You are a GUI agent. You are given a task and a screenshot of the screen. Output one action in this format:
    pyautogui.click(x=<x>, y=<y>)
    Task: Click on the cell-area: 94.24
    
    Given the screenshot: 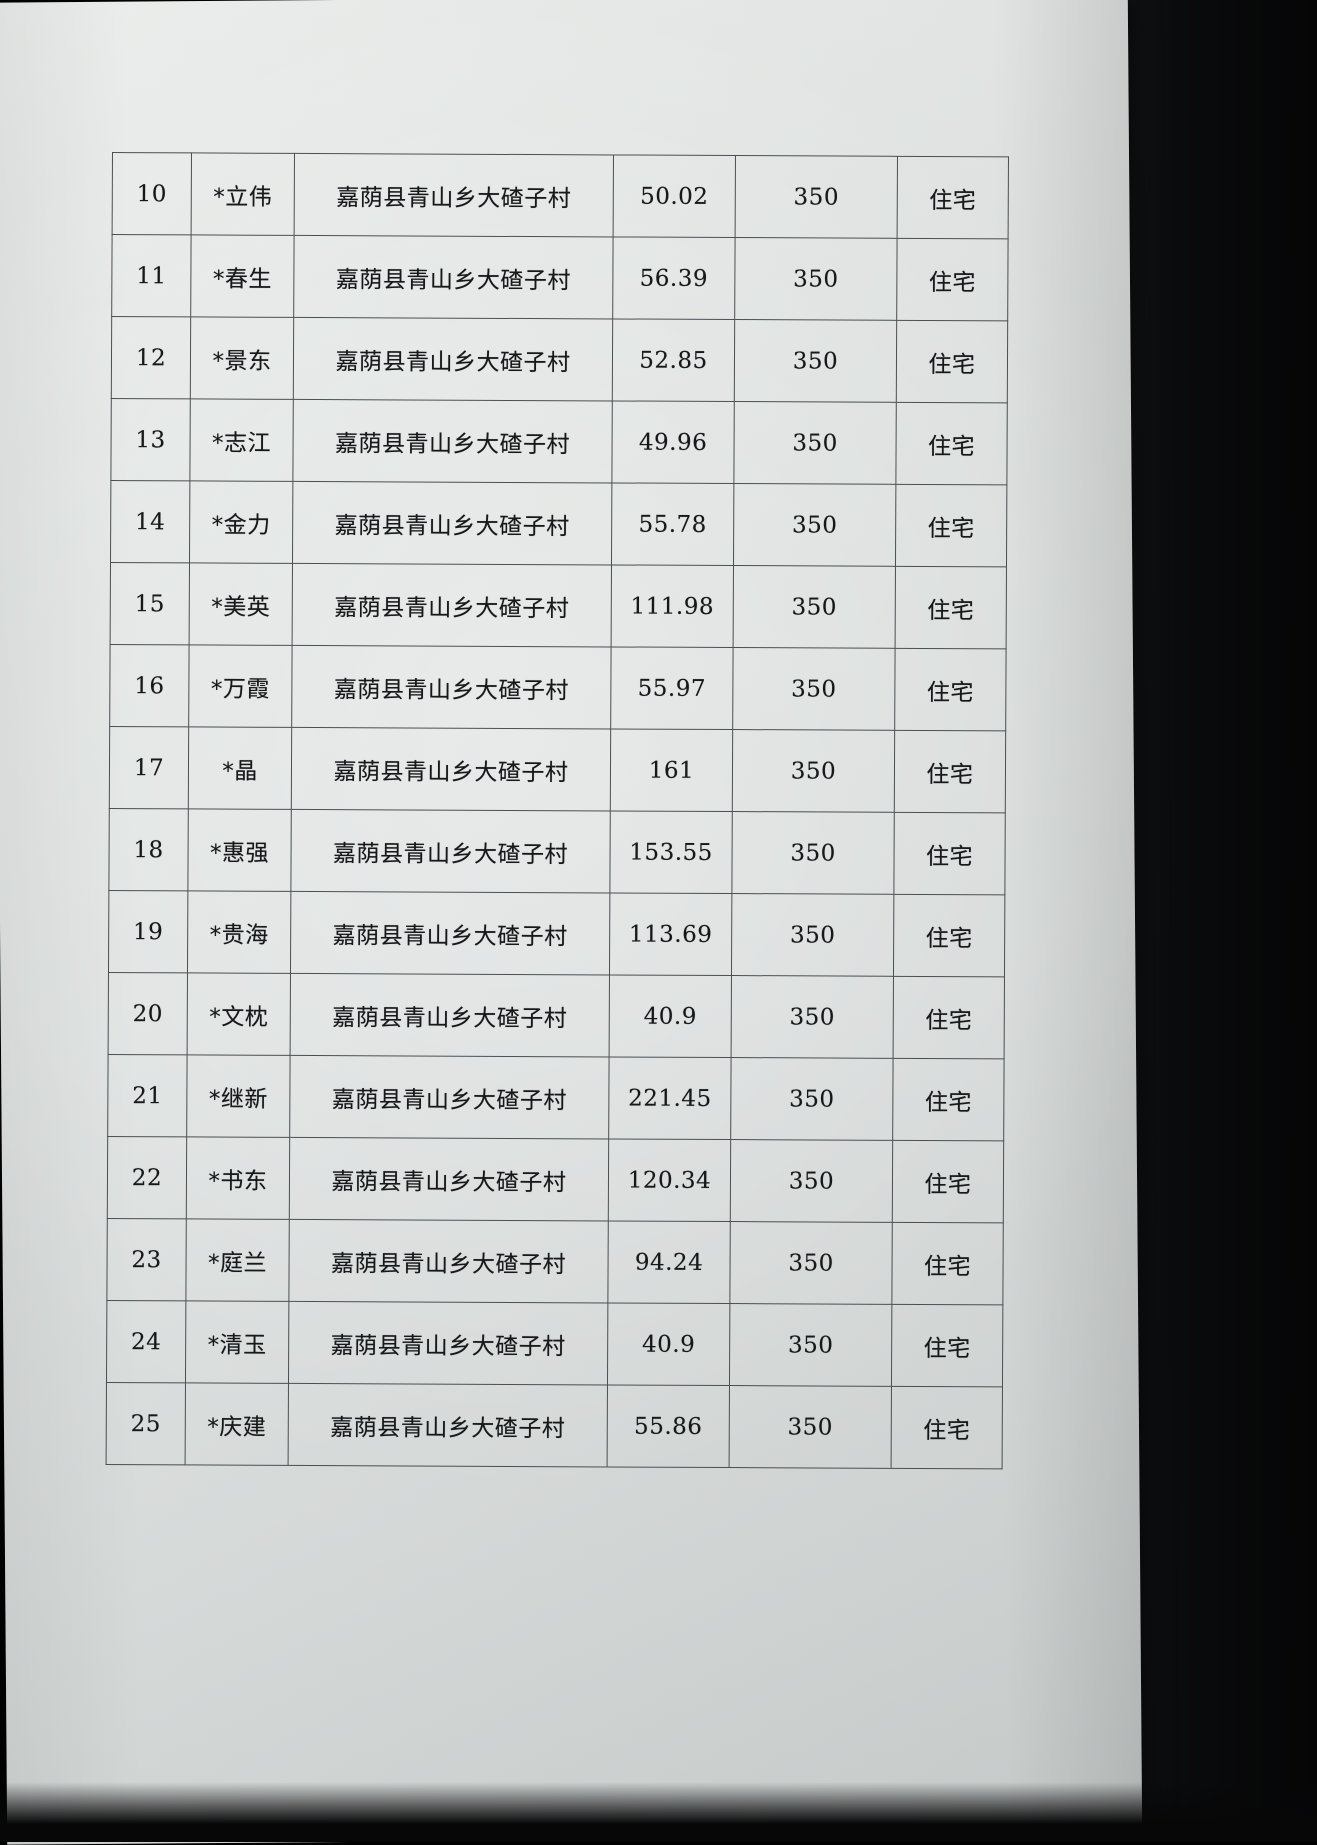 What is the action you would take?
    pyautogui.click(x=669, y=1262)
    